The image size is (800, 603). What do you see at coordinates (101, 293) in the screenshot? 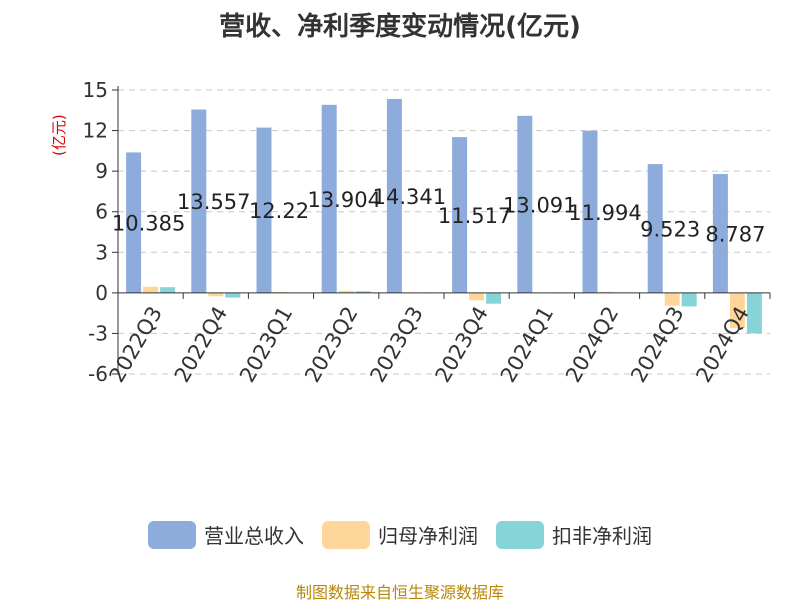
I see `y-tick-label: 0` at bounding box center [101, 293].